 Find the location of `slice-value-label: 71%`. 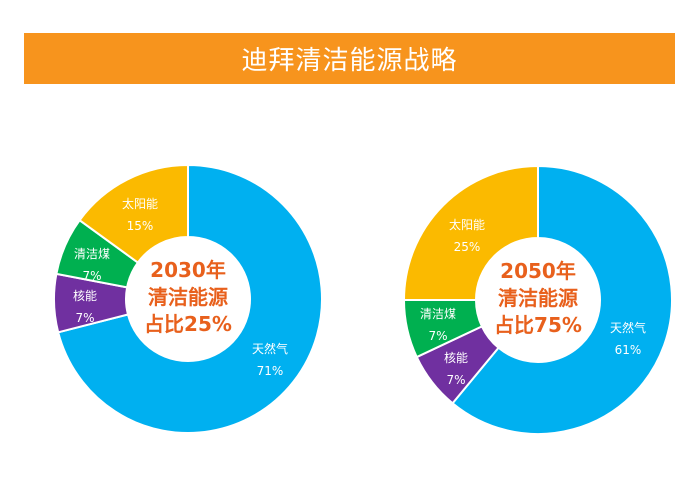

slice-value-label: 71% is located at coordinates (270, 371).